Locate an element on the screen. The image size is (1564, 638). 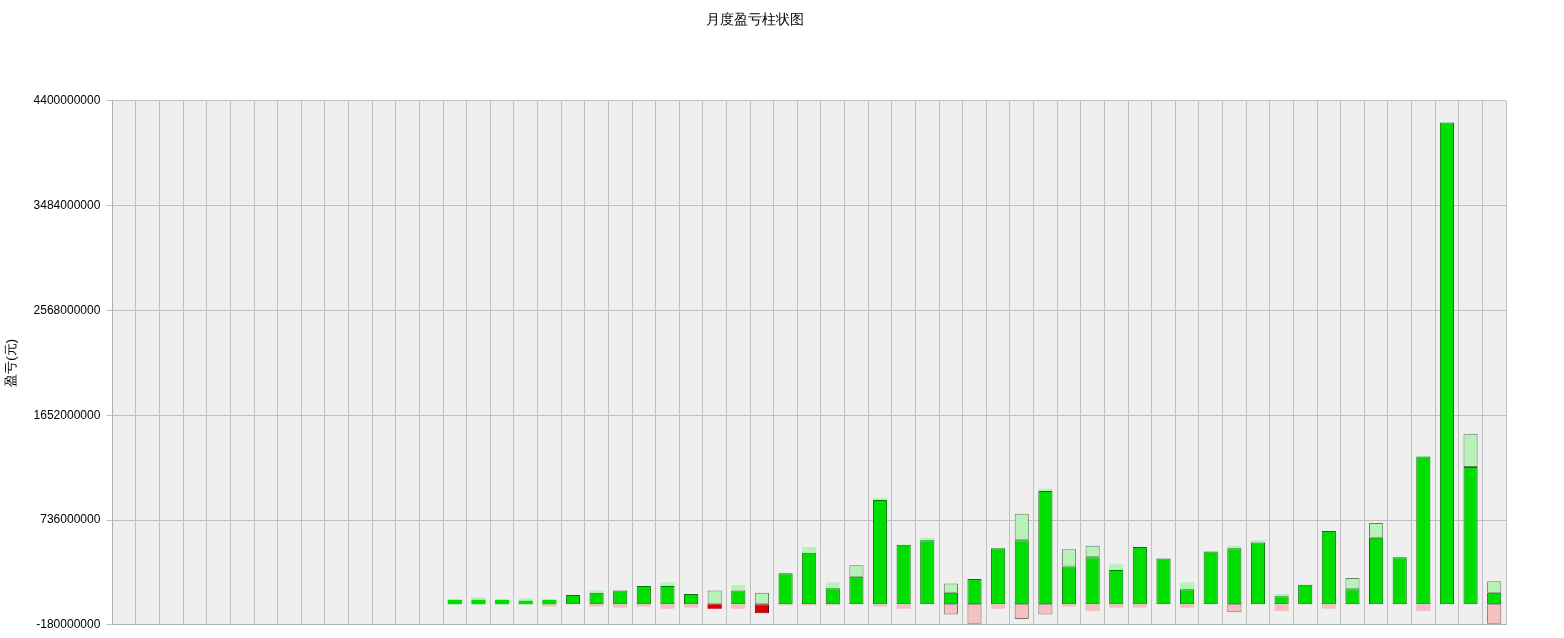
y-tick-label: 1652000000 is located at coordinates (67, 414).